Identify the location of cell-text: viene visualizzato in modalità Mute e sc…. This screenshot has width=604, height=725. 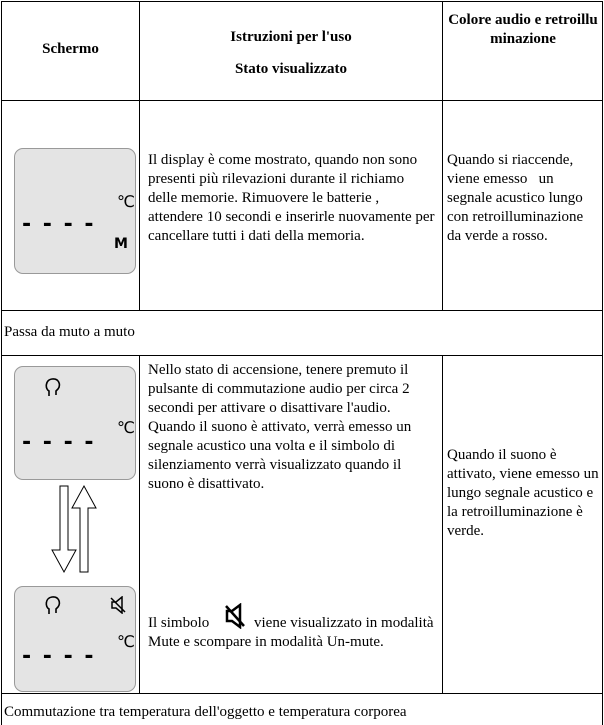
(293, 632).